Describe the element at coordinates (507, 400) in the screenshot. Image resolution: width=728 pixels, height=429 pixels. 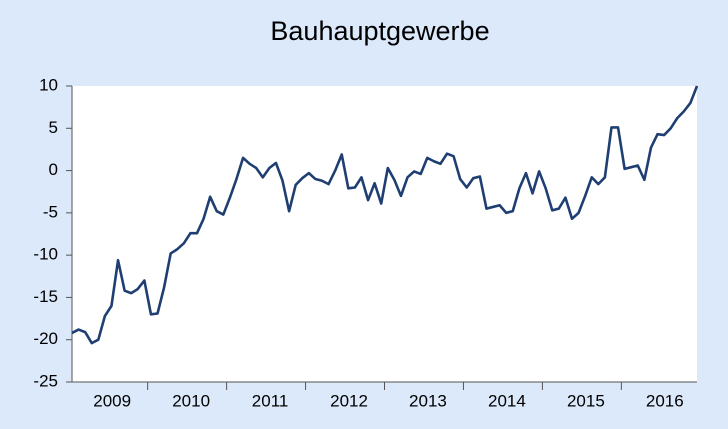
I see `x-tick-label: 2014` at that location.